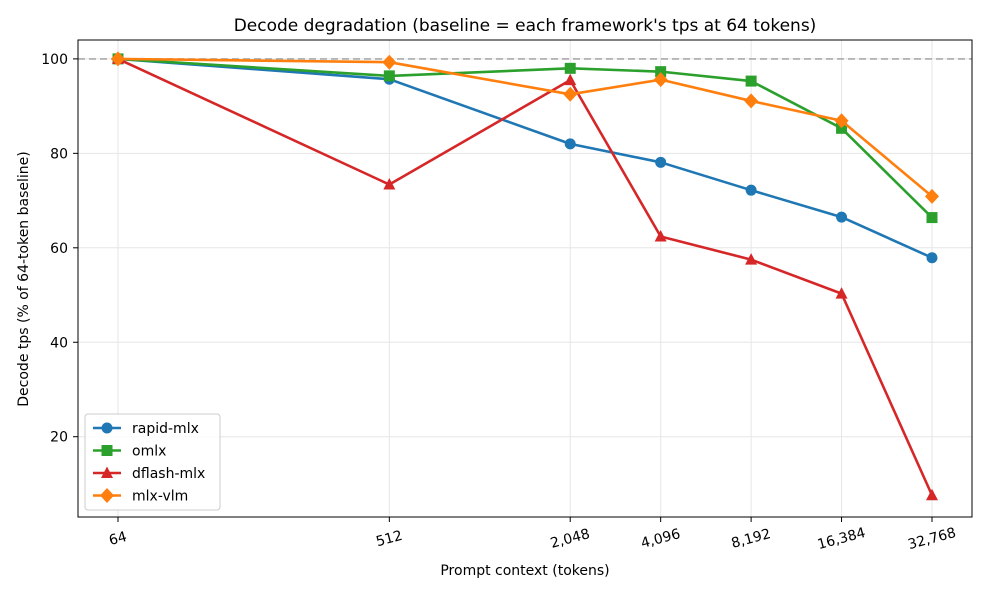 This screenshot has height=594, width=990. What do you see at coordinates (660, 539) in the screenshot?
I see `x-tick-label: 4,096` at bounding box center [660, 539].